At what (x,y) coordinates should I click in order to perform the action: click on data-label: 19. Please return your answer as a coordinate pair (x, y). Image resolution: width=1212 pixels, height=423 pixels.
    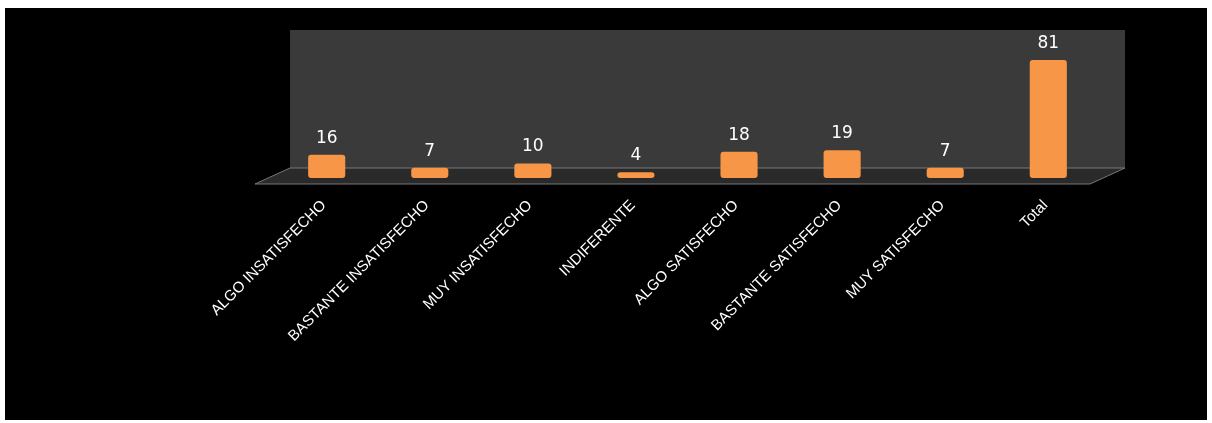
    Looking at the image, I should click on (842, 132).